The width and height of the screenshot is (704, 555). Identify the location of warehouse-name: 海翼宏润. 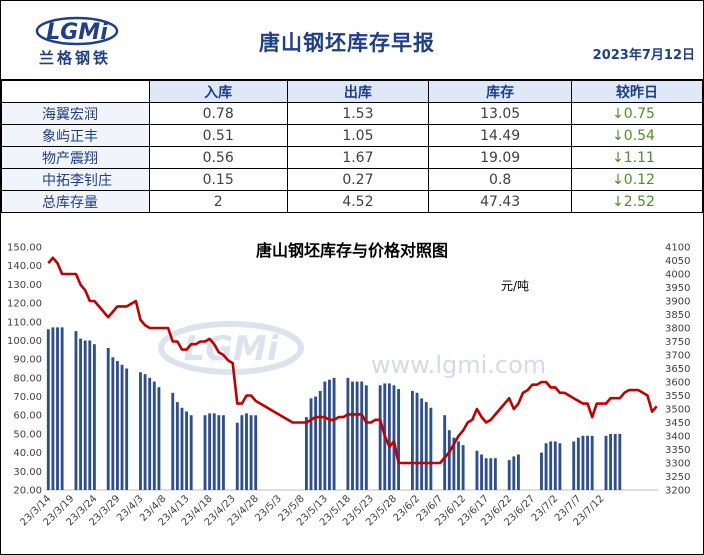
(75, 113).